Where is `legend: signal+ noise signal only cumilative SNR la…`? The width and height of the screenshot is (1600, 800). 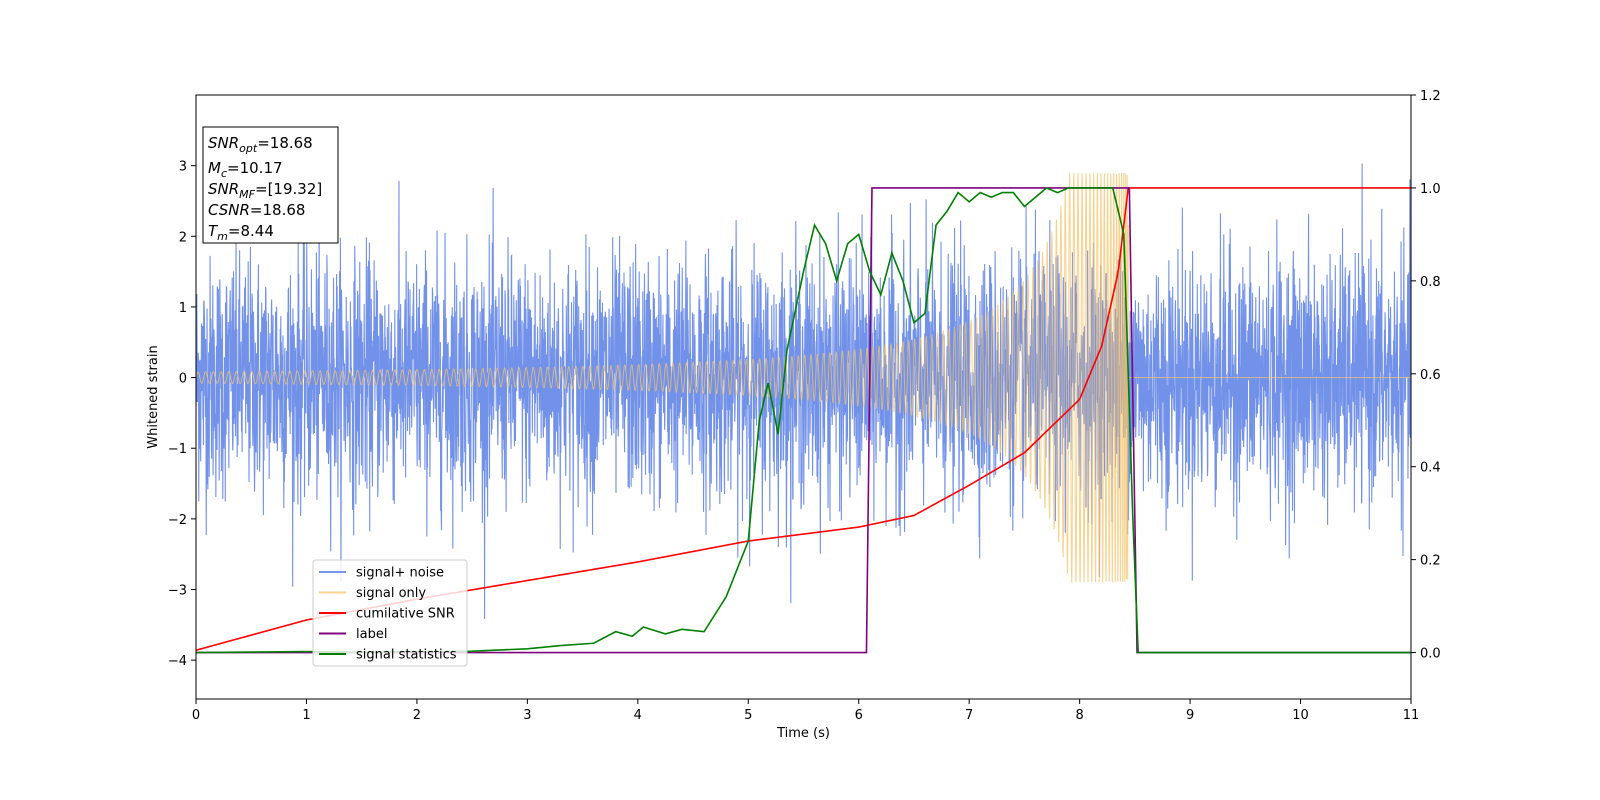 legend: signal+ noise signal only cumilative SNR la… is located at coordinates (390, 613).